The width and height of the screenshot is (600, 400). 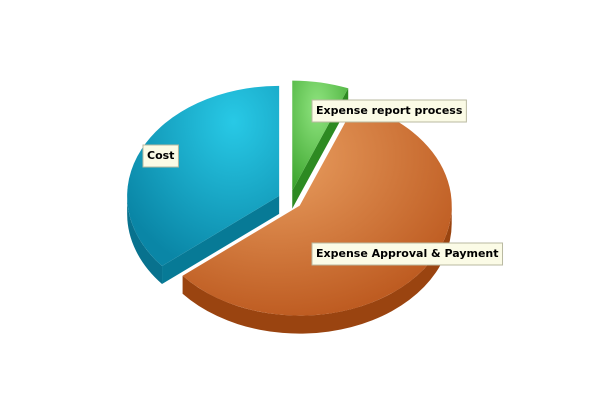 I want to click on slice-label-text: Expense report process, so click(x=389, y=110).